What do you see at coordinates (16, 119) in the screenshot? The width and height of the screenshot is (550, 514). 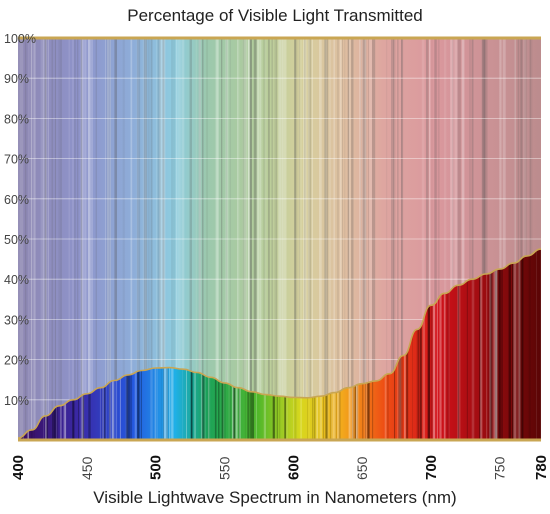 I see `y-tick-label: 80%` at bounding box center [16, 119].